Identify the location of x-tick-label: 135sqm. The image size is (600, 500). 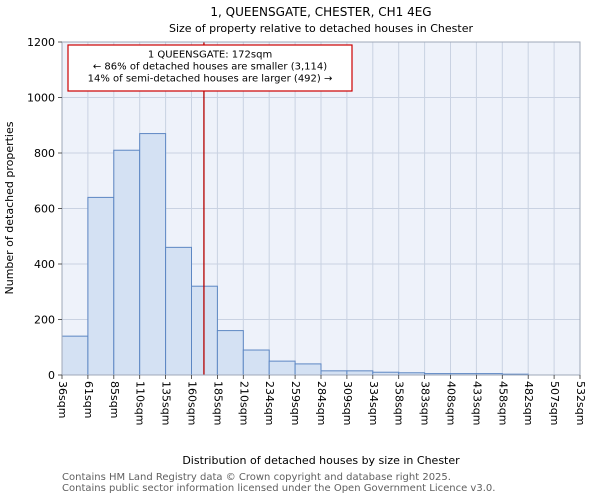
(166, 403).